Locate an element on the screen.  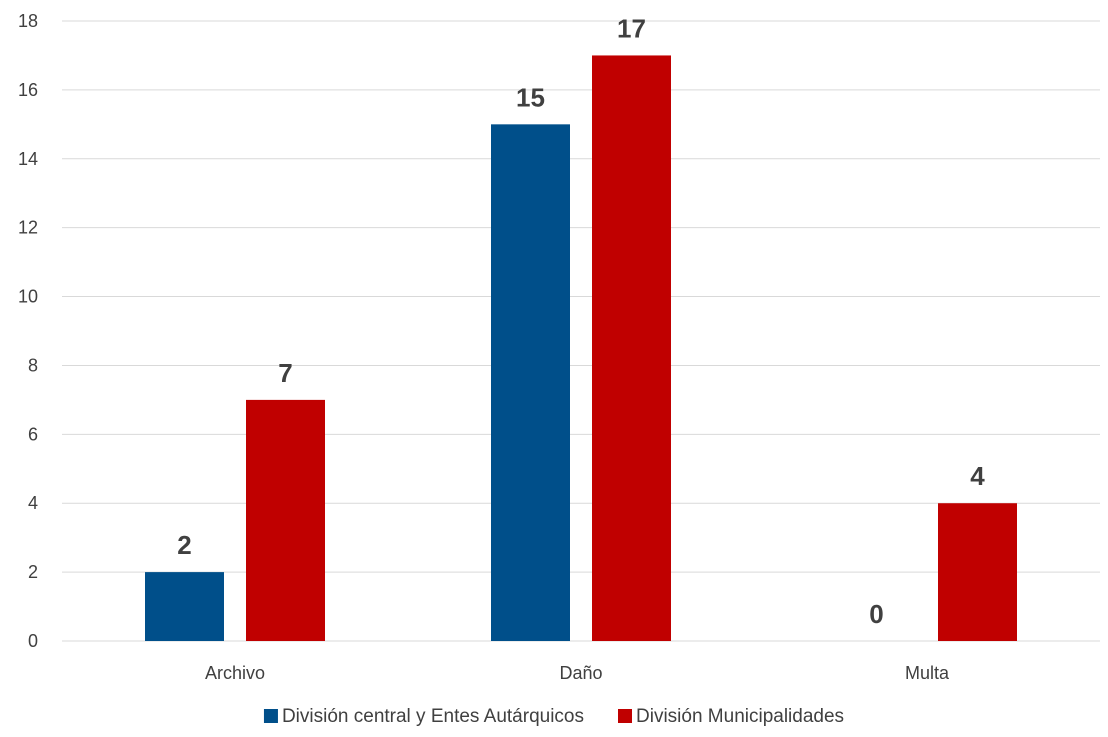
y-tick-label: 16 is located at coordinates (28, 90).